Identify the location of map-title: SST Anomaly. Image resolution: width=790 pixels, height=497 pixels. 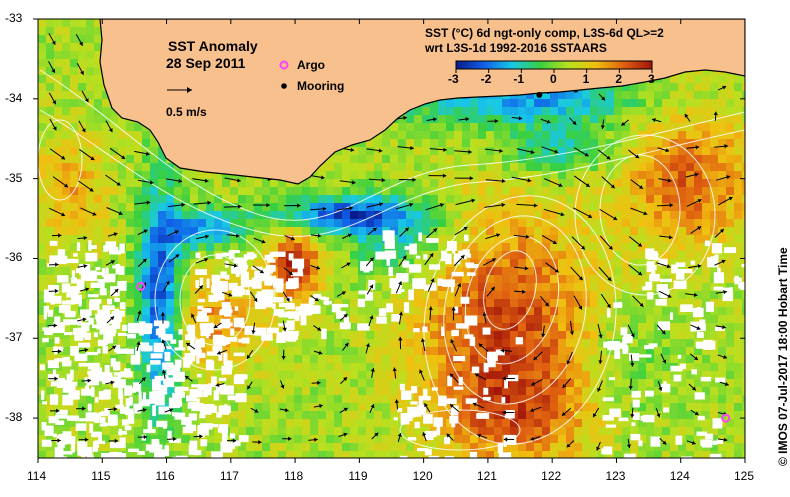
(213, 46).